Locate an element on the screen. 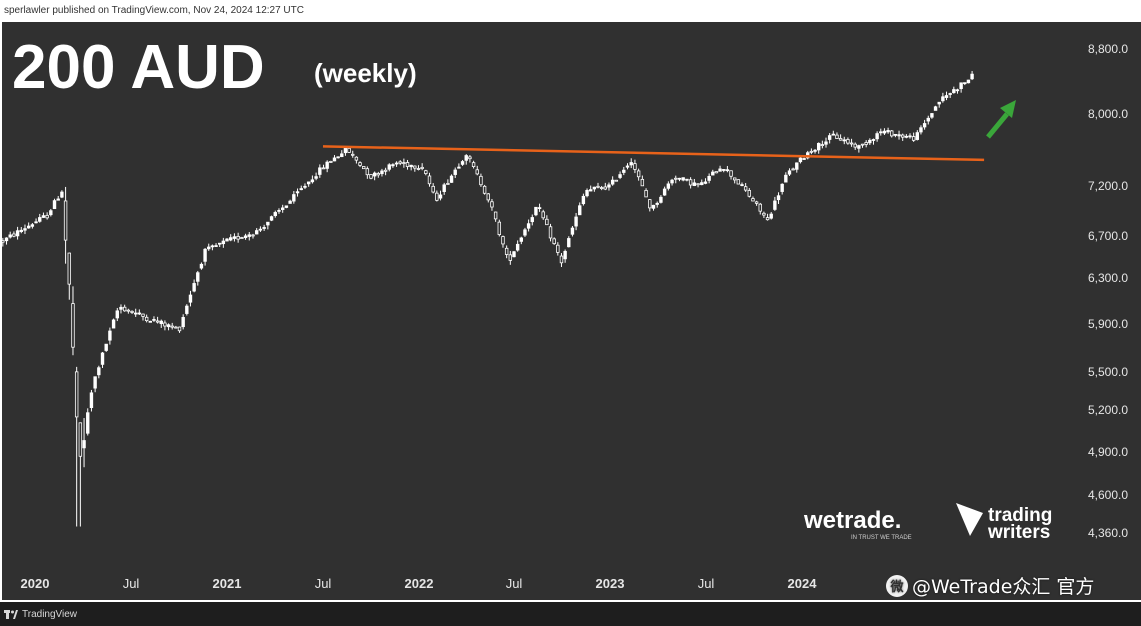  x-tick-label: Jul is located at coordinates (323, 583).